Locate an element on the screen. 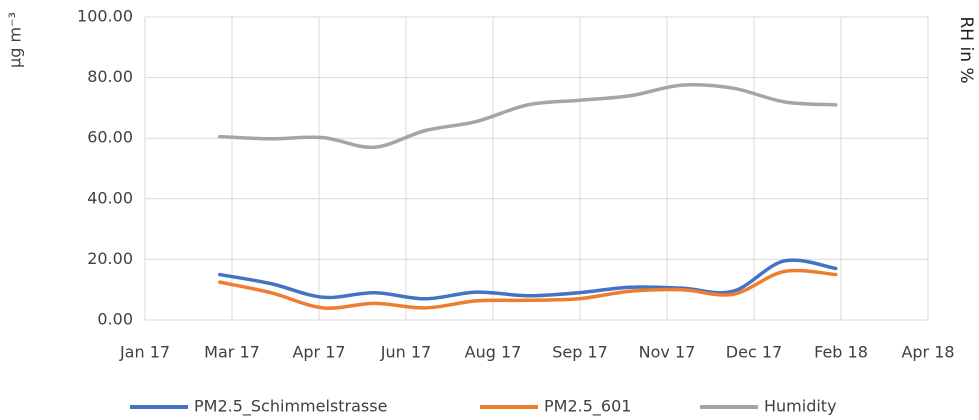 The width and height of the screenshot is (979, 420). x-tick-label: Apr 18 is located at coordinates (927, 352).